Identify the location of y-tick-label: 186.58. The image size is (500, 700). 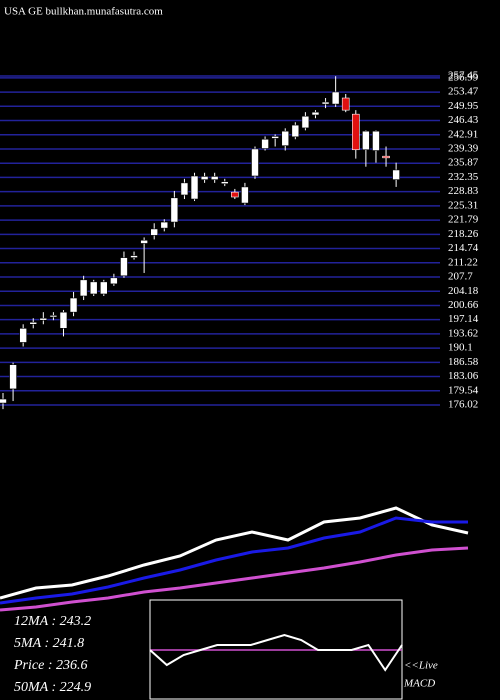
(463, 362).